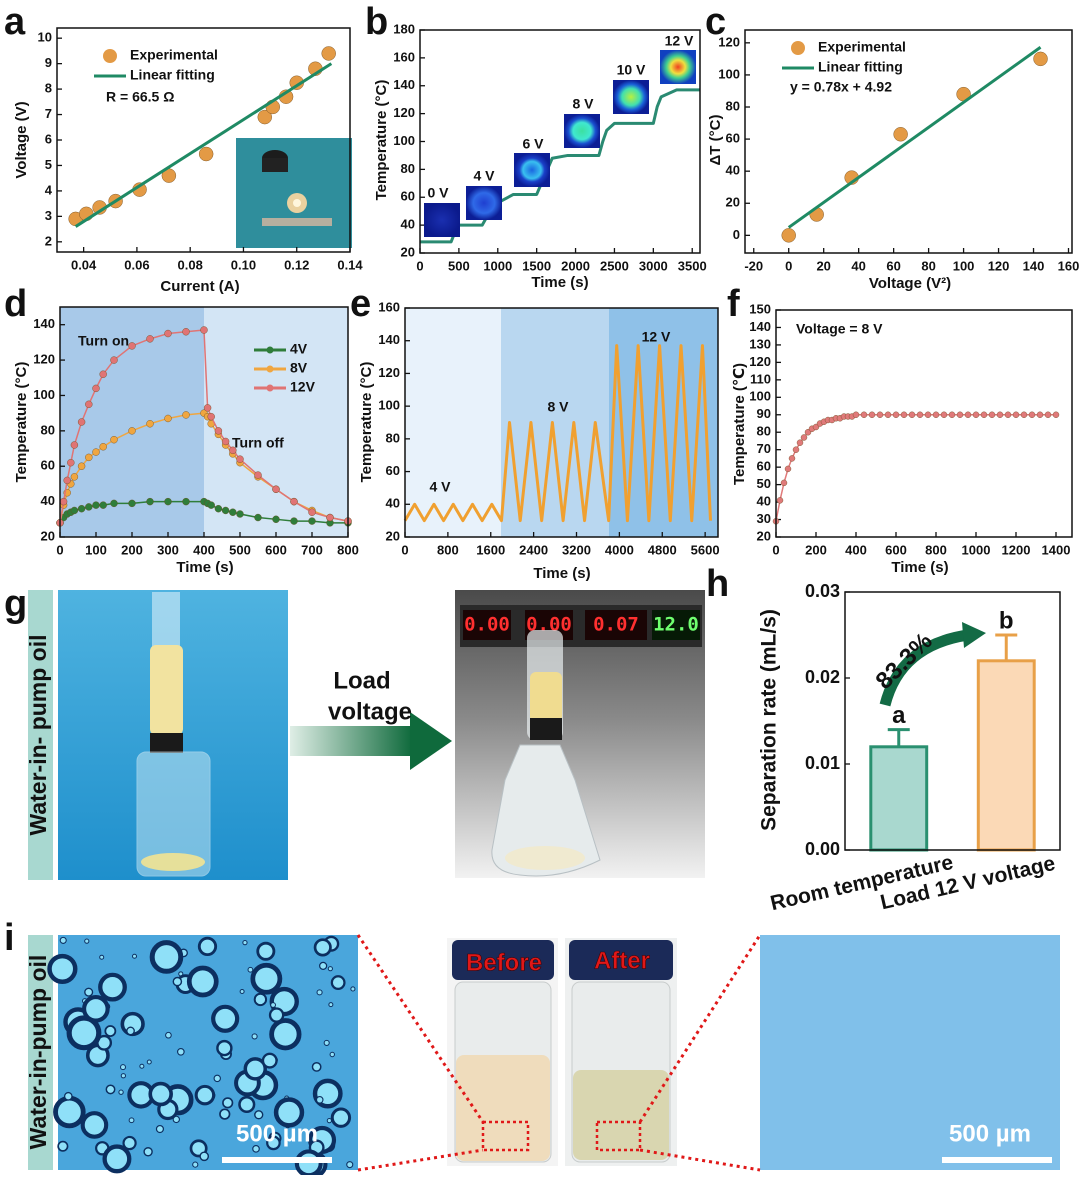 This screenshot has height=1180, width=1080. What do you see at coordinates (621, 960) in the screenshot?
I see `cap` at bounding box center [621, 960].